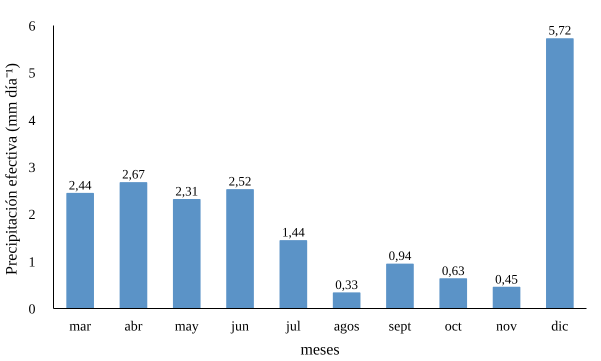 The height and width of the screenshot is (361, 601). I want to click on data-label: 0,45, so click(506, 278).